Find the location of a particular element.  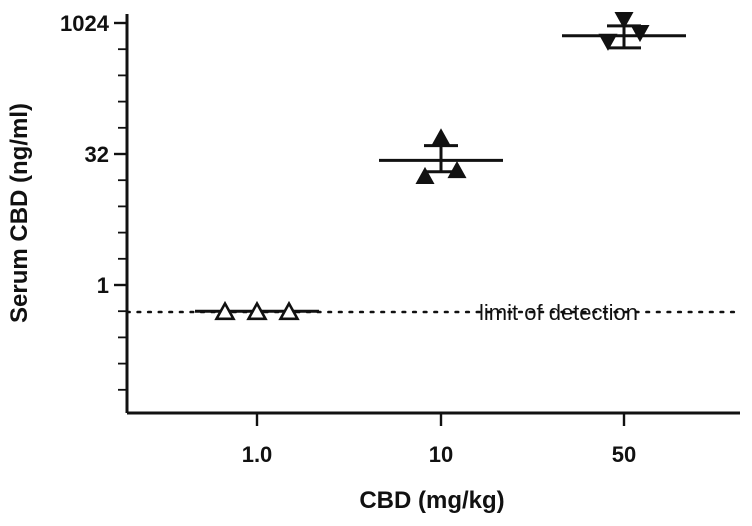

x-tick-label: 50 is located at coordinates (624, 454).